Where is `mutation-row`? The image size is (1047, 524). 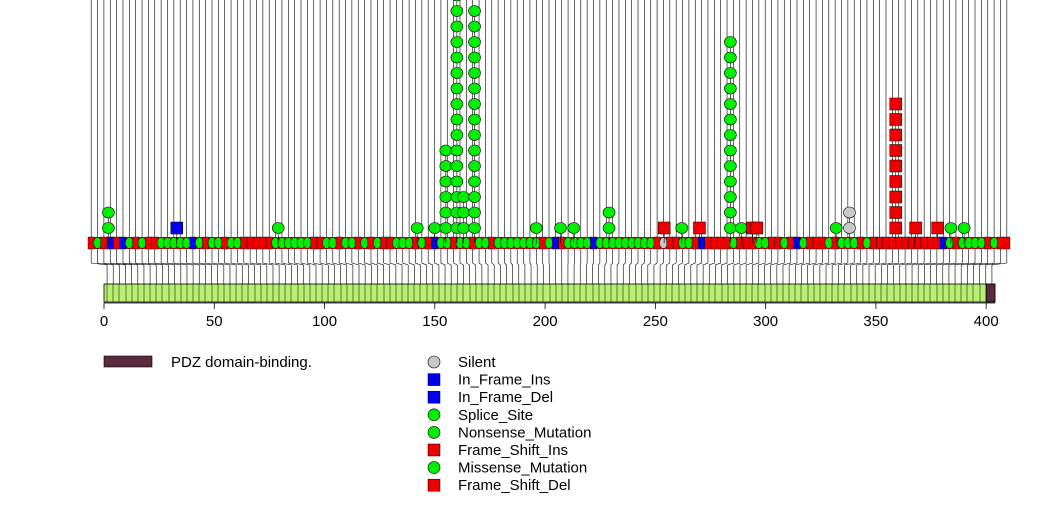 mutation-row is located at coordinates (549, 243).